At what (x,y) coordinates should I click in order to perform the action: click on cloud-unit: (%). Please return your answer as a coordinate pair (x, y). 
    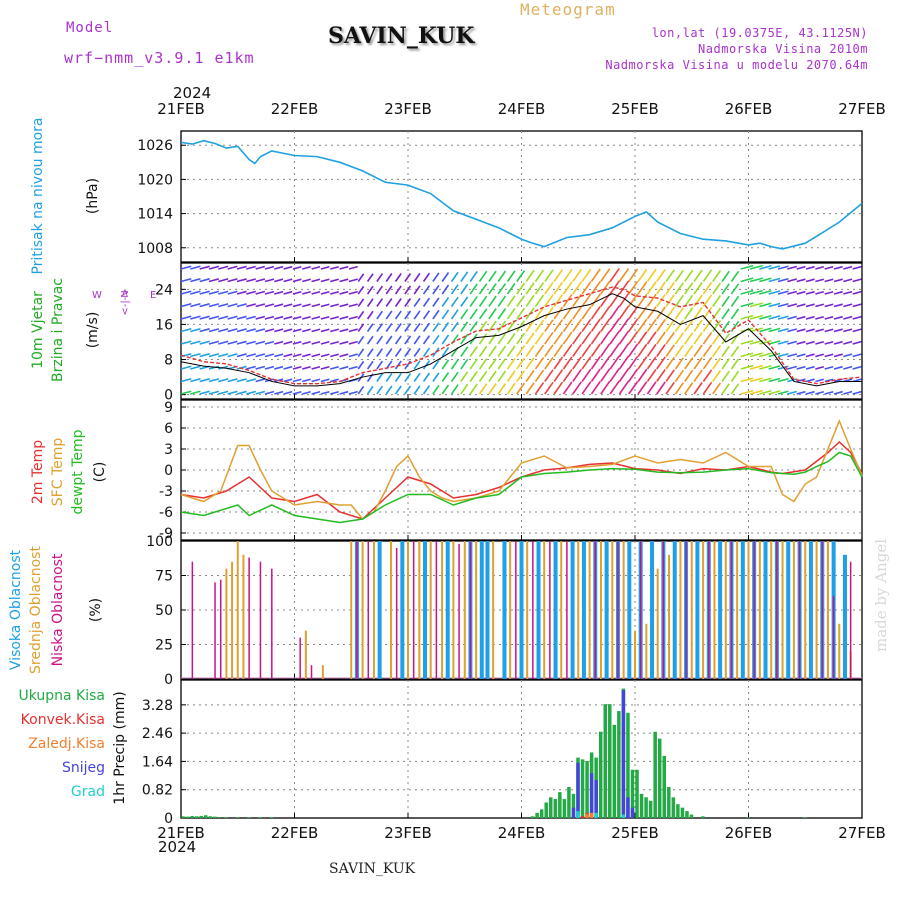
    Looking at the image, I should click on (96, 610).